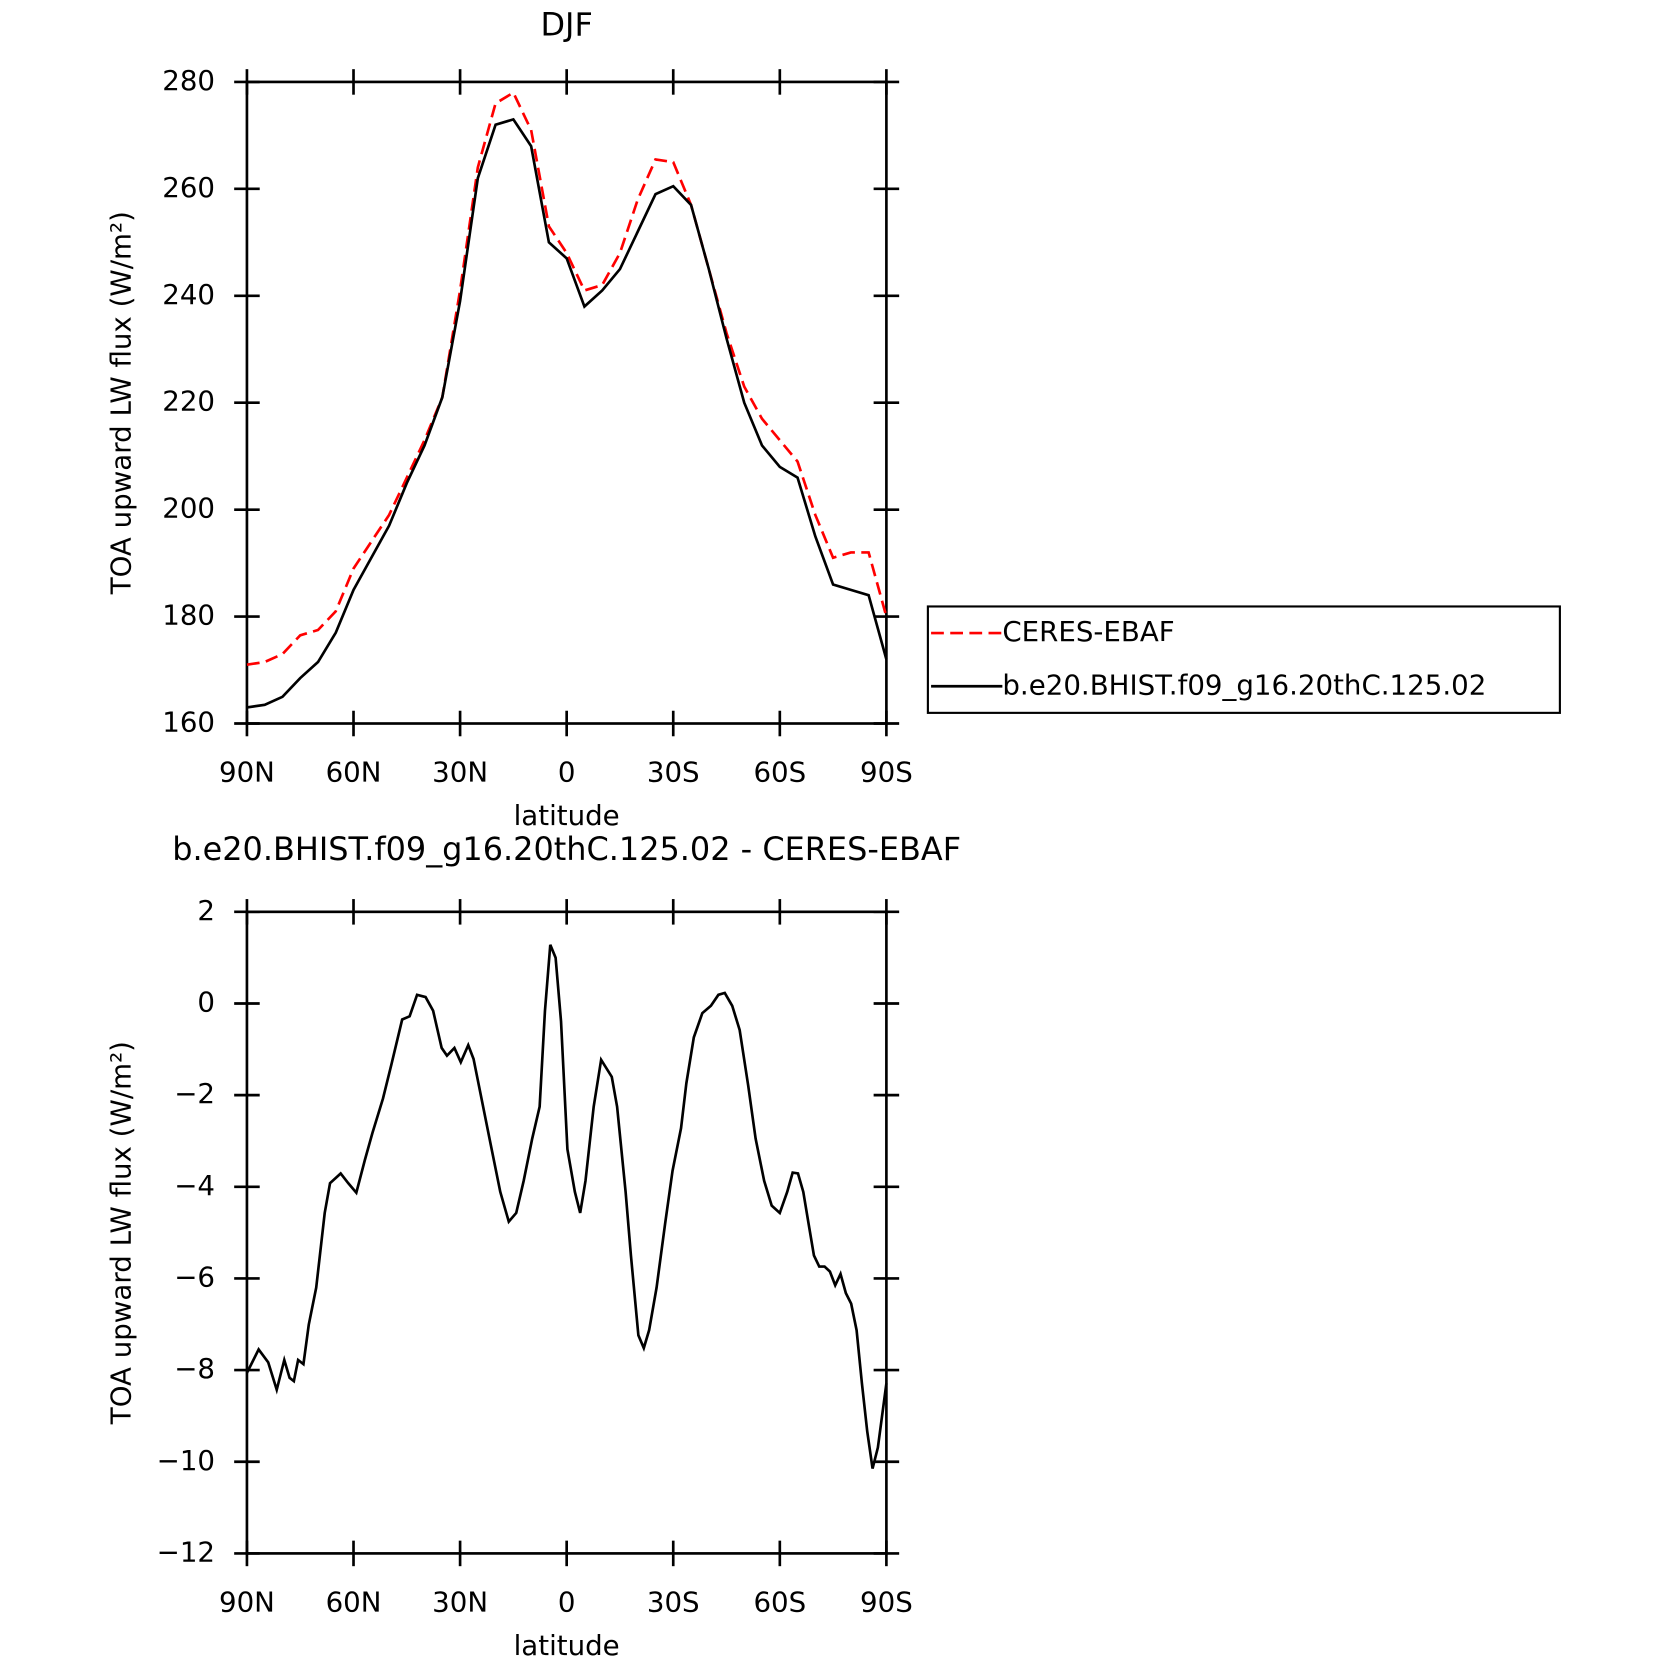 This screenshot has width=1660, height=1663. What do you see at coordinates (186, 1551) in the screenshot?
I see `y-tick-label: −12` at bounding box center [186, 1551].